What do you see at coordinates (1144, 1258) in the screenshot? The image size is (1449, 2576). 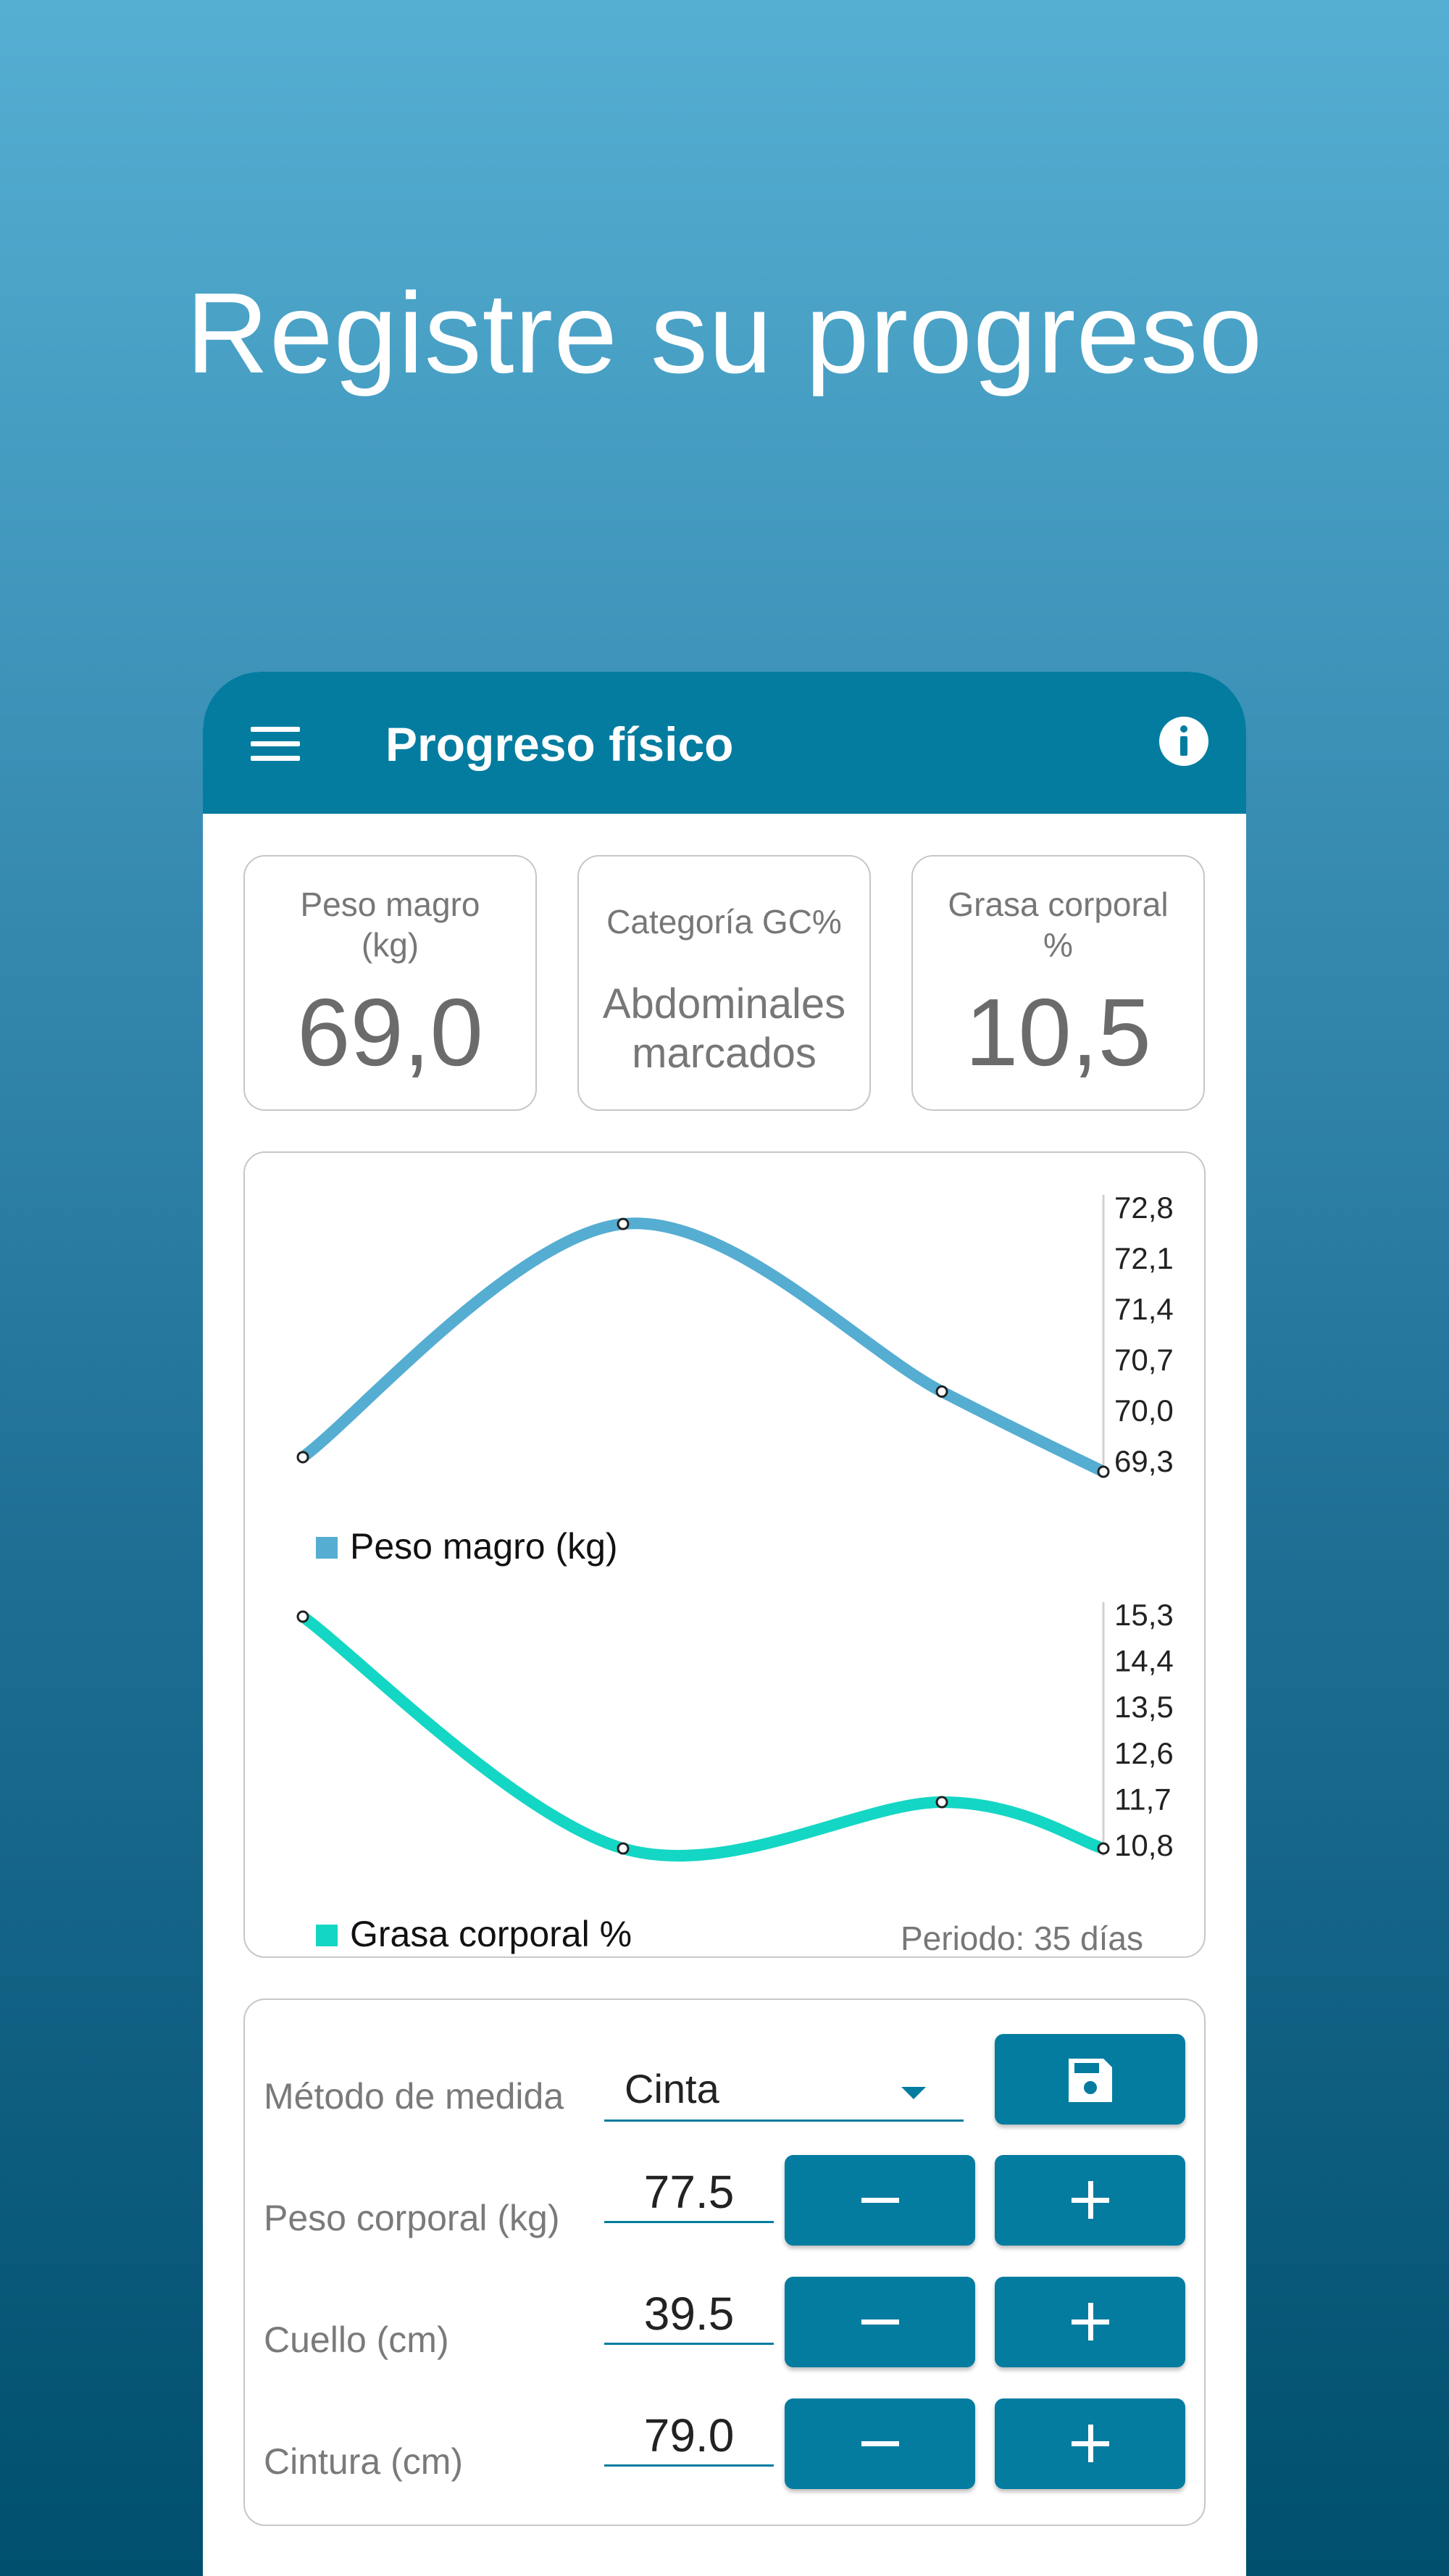 I see `y-tick-label: 72,1` at bounding box center [1144, 1258].